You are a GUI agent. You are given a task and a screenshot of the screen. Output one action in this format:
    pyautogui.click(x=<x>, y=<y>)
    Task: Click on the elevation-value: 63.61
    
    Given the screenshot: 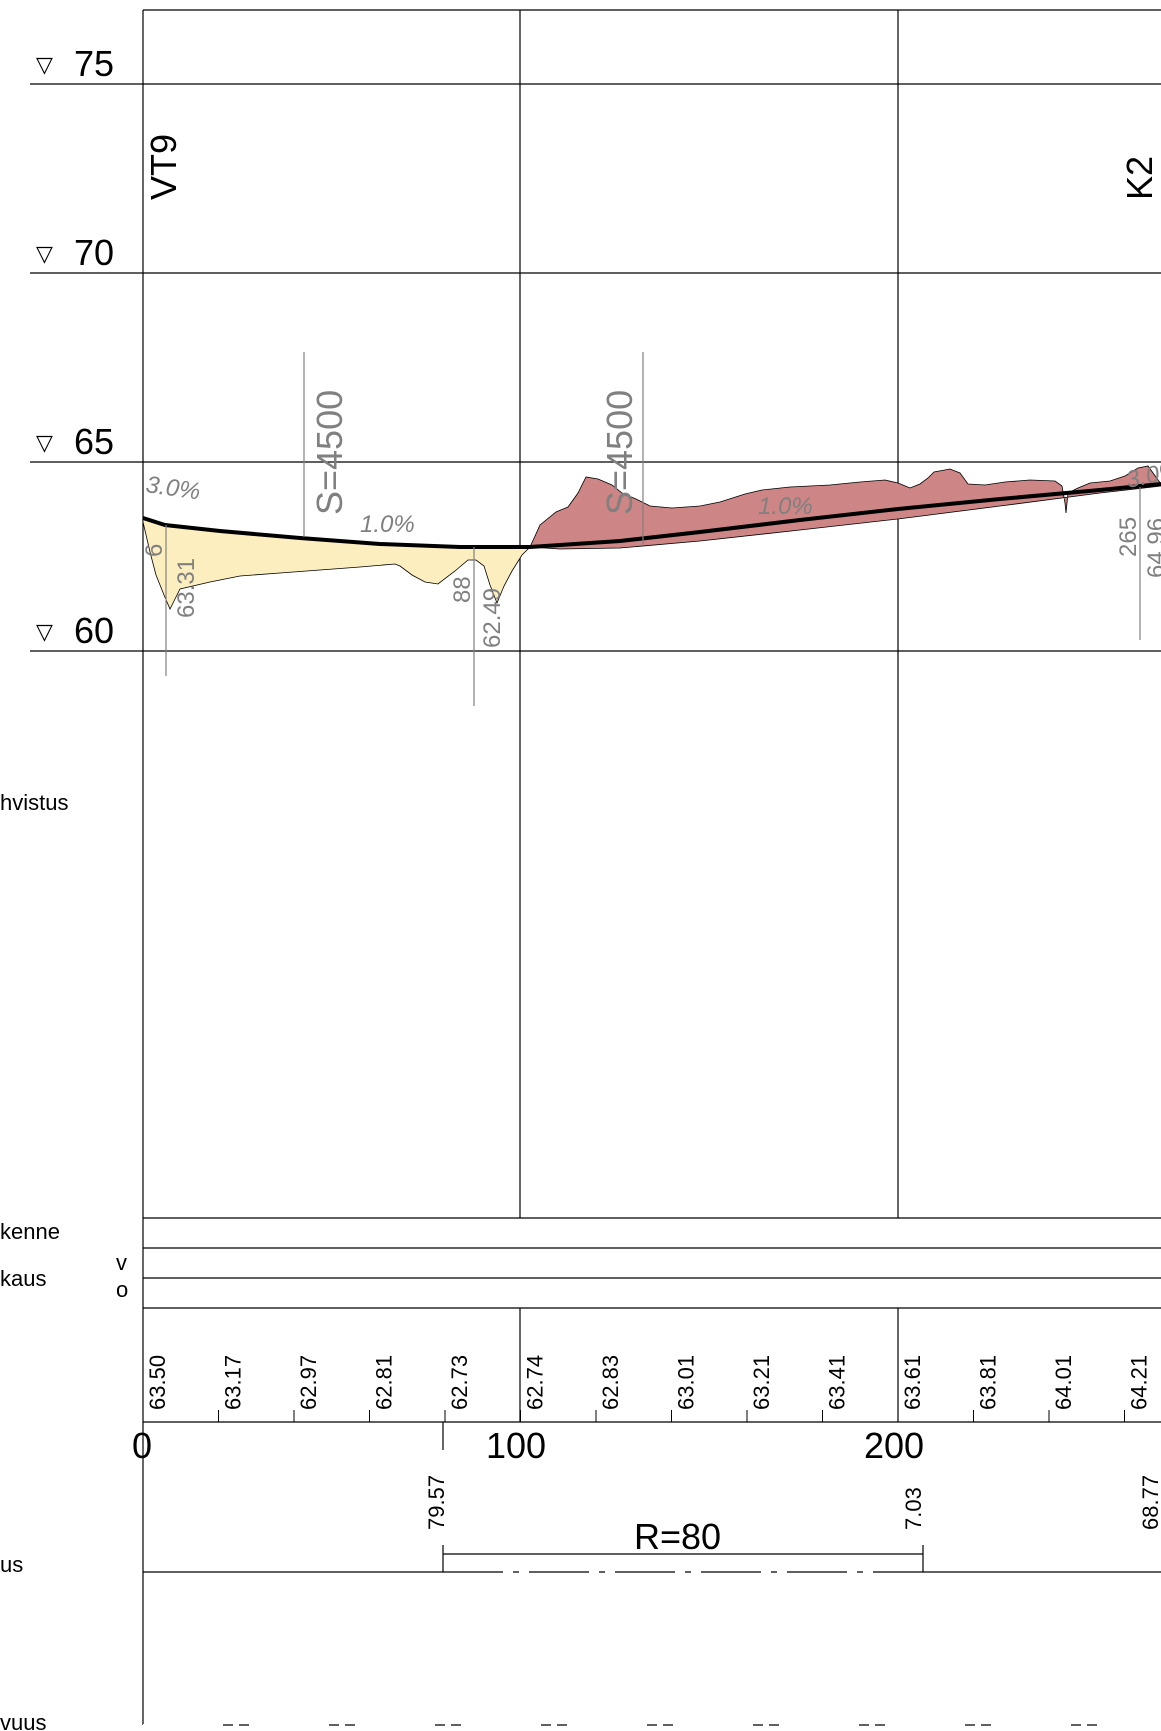 What is the action you would take?
    pyautogui.click(x=912, y=1382)
    